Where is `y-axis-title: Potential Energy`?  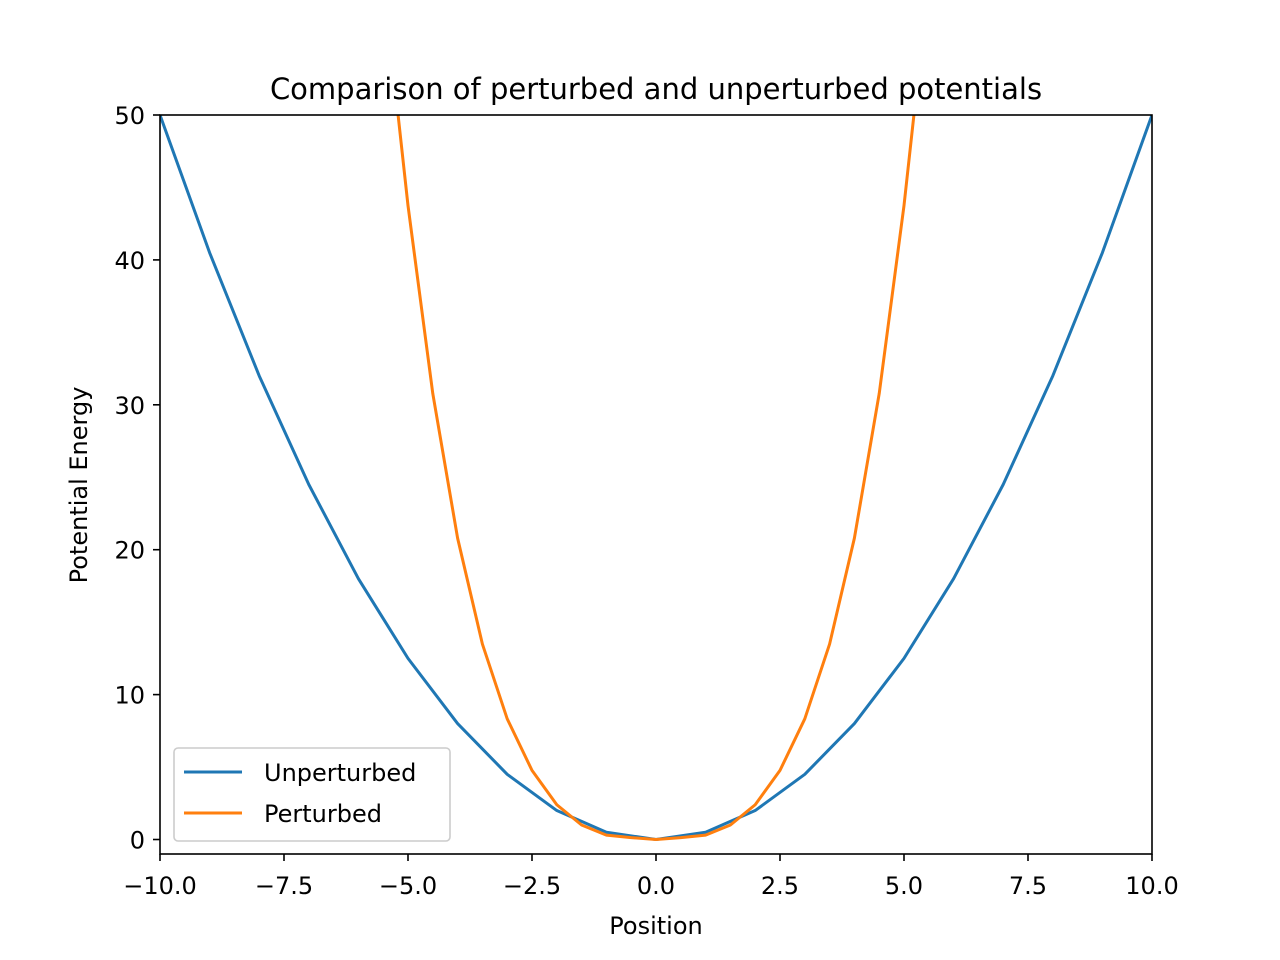
y-axis-title: Potential Energy is located at coordinates (79, 485).